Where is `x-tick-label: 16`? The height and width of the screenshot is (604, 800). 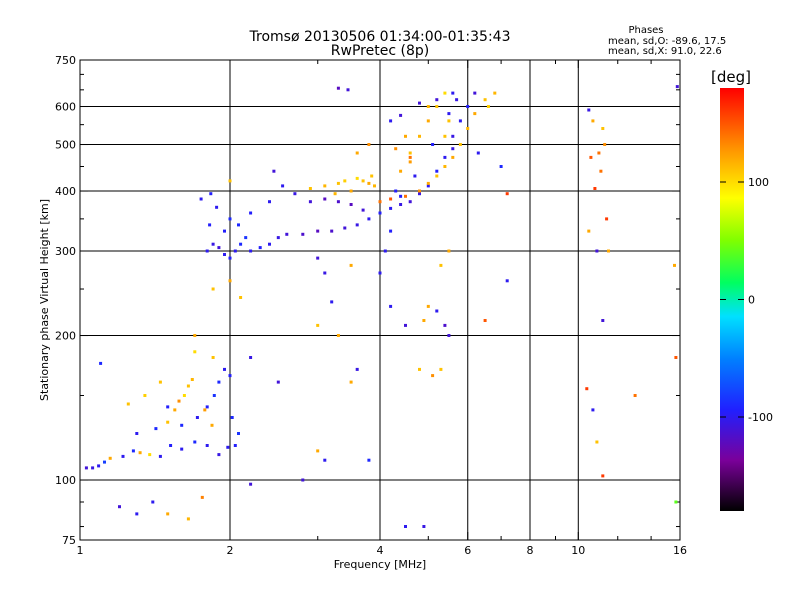 x-tick-label: 16 is located at coordinates (680, 550).